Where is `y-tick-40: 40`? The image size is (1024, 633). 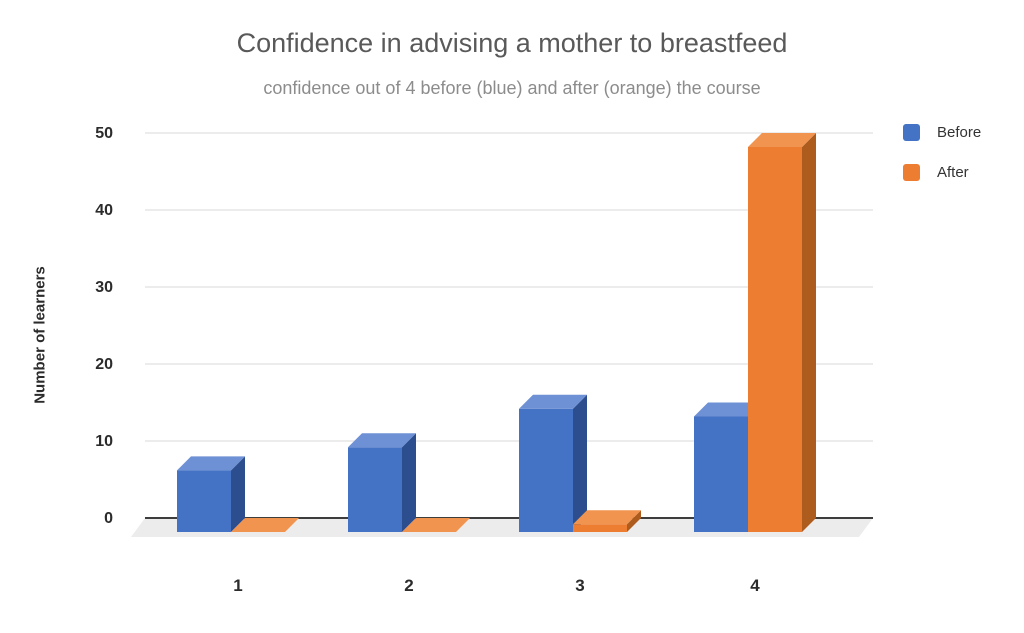
y-tick-40: 40 is located at coordinates (104, 210).